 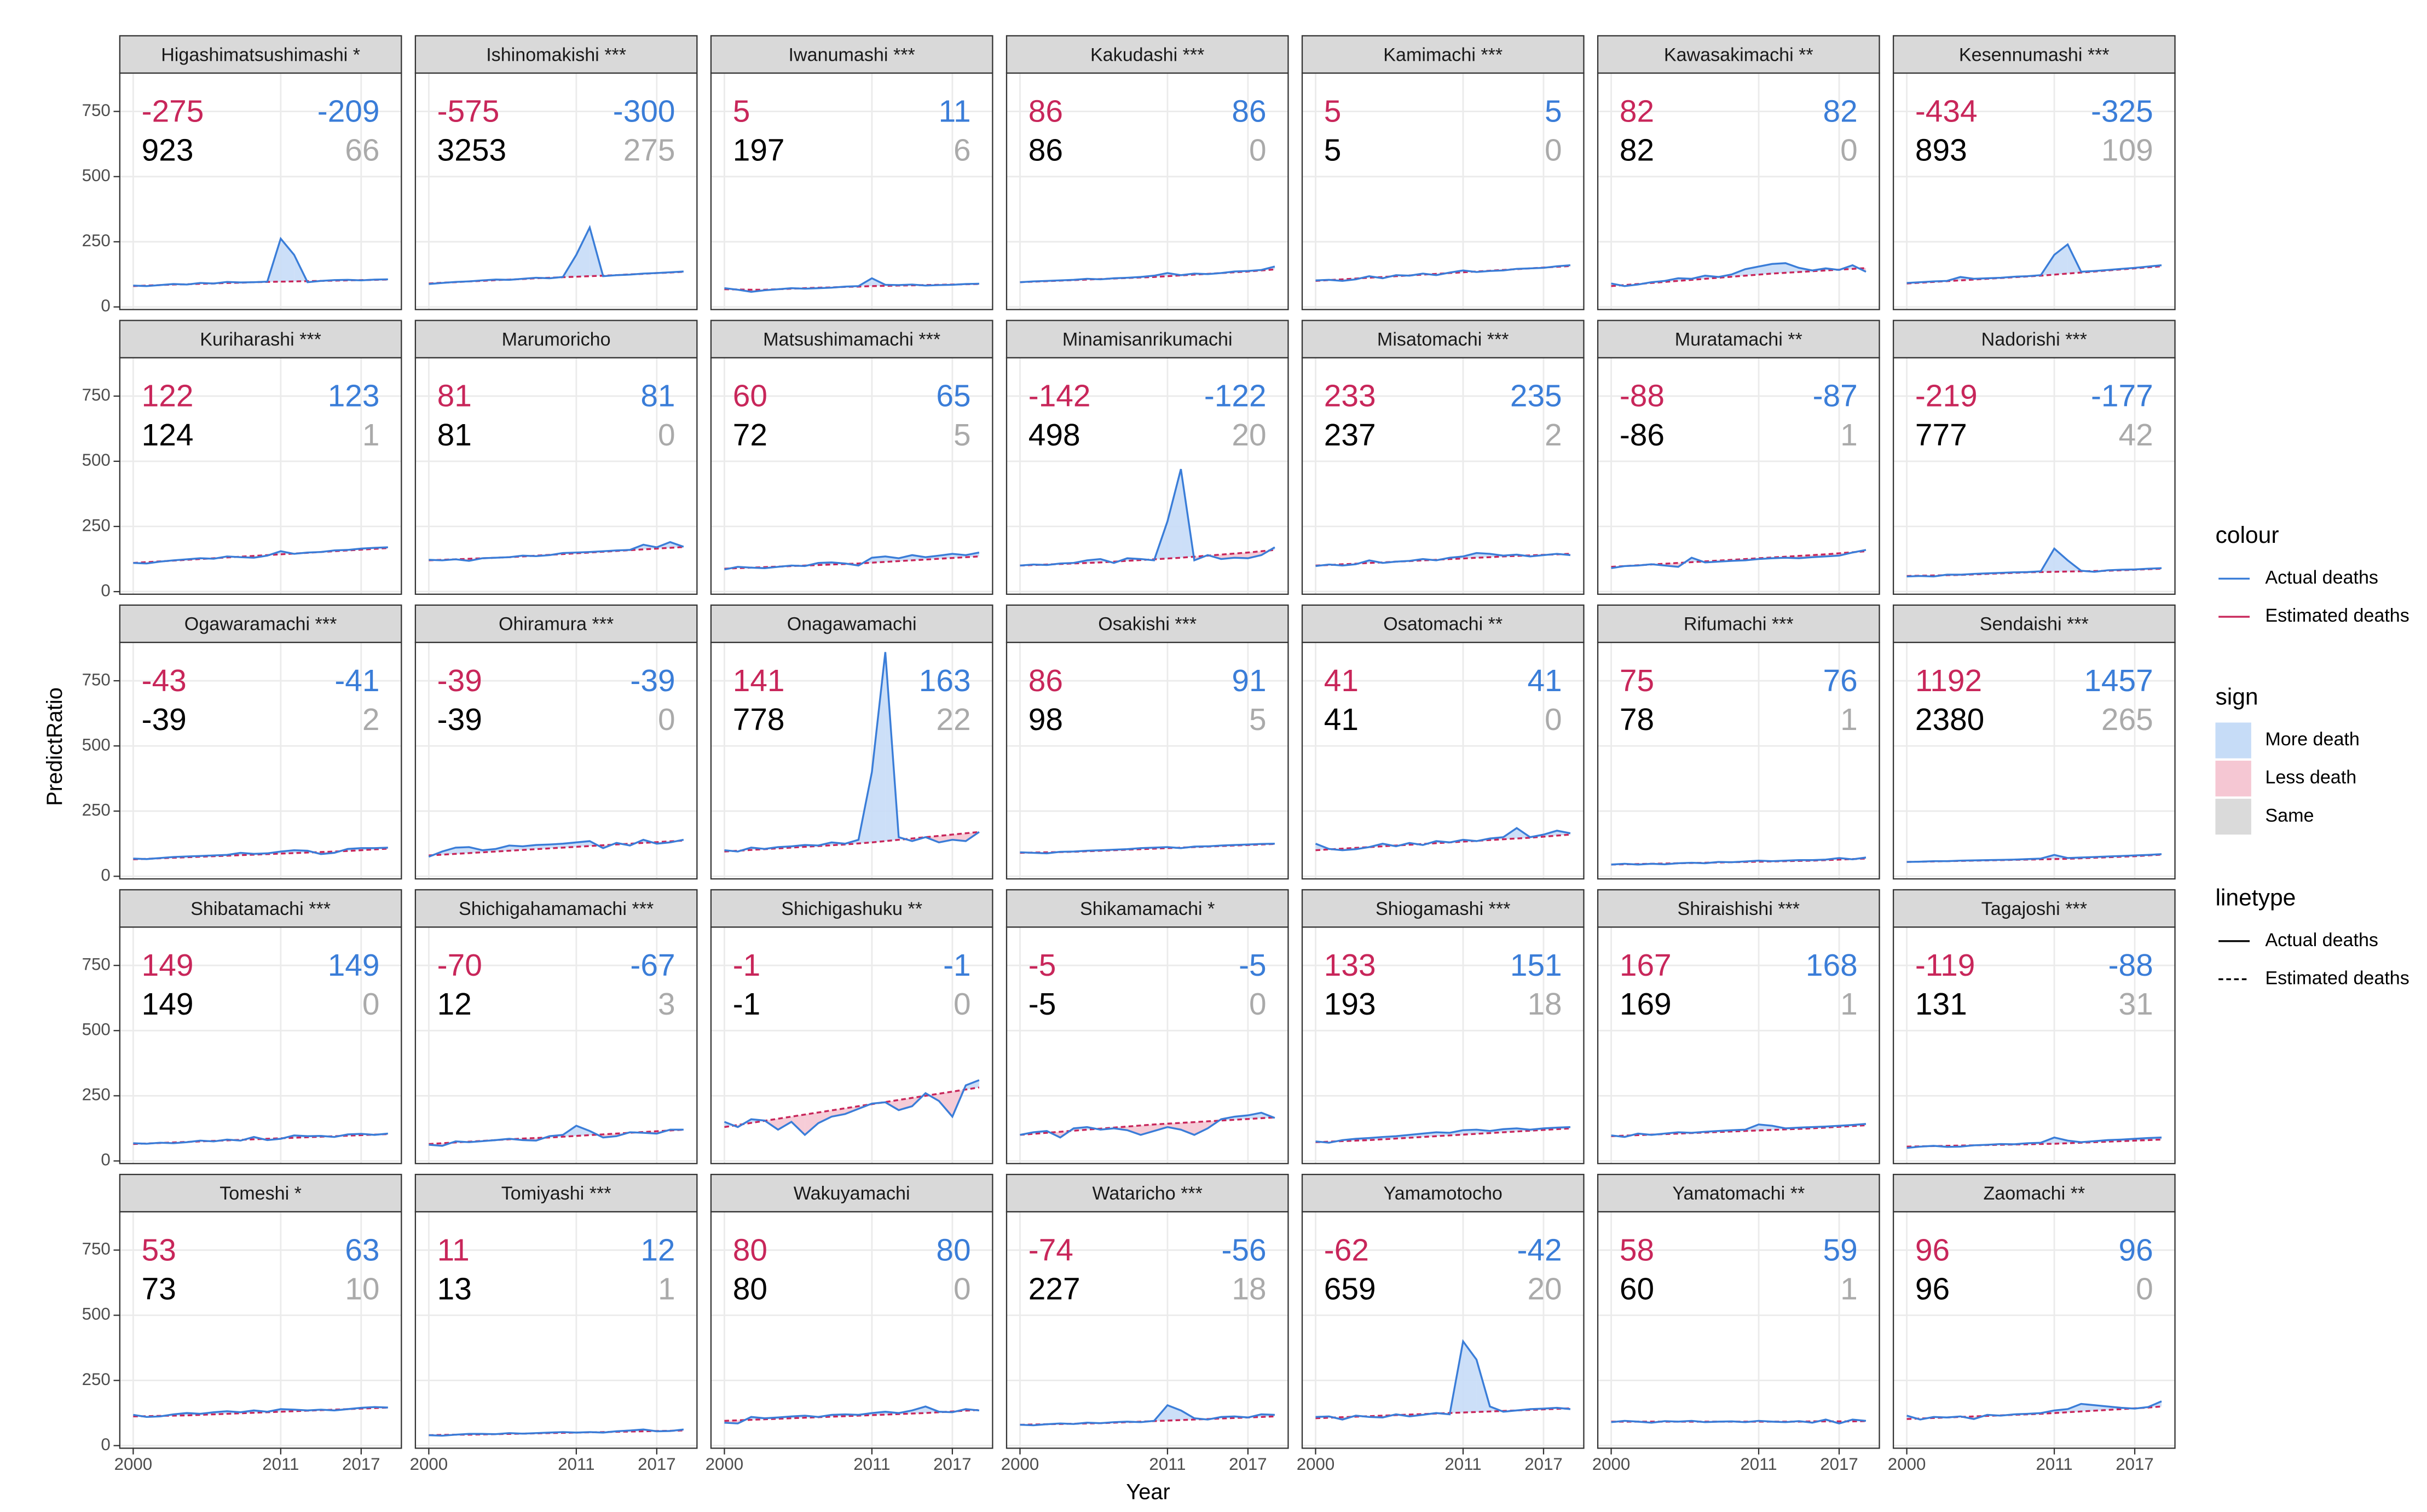 I want to click on x-axis-title: Year, so click(x=1148, y=1492).